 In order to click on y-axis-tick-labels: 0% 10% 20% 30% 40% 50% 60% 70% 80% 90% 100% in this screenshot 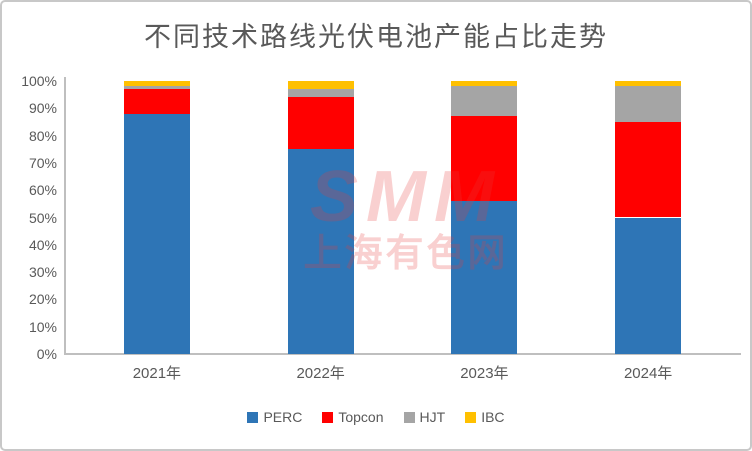, I will do `click(29, 225)`.